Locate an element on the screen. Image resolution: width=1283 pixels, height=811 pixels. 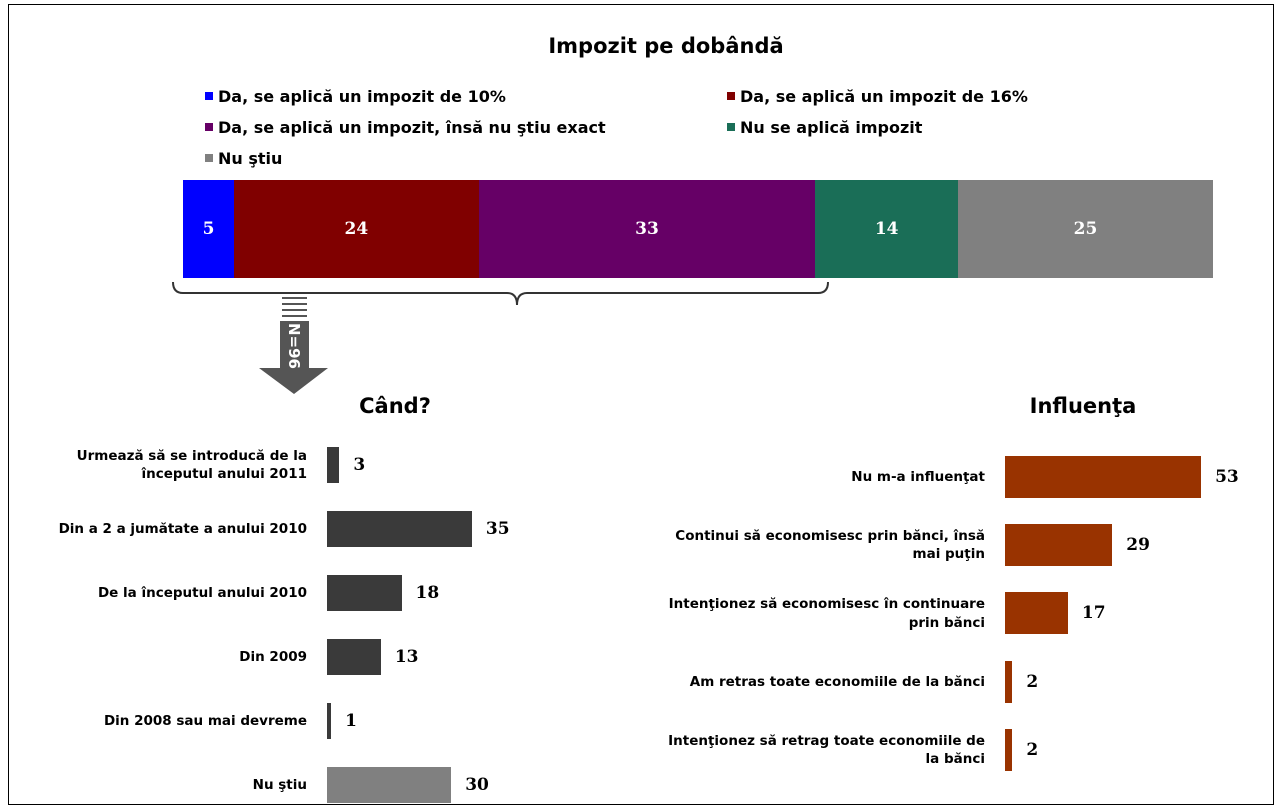
segment-label: 33 is located at coordinates (647, 229).